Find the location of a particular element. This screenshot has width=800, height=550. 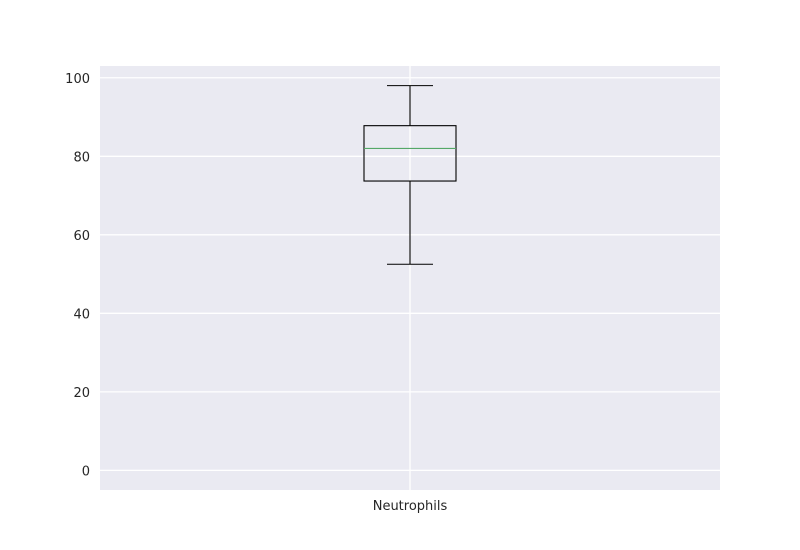

y-tick-label: 60 is located at coordinates (81, 236).